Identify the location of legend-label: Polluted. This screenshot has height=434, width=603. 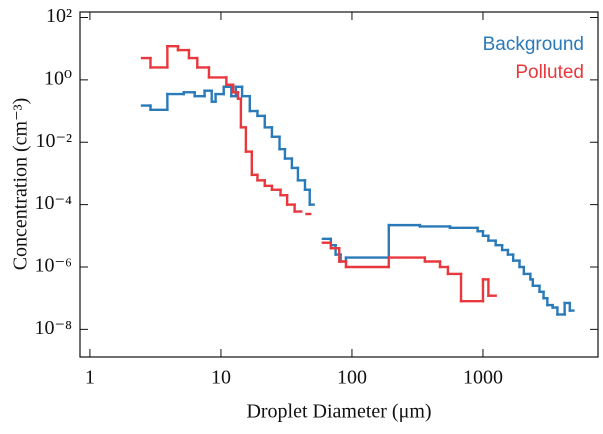
(549, 72).